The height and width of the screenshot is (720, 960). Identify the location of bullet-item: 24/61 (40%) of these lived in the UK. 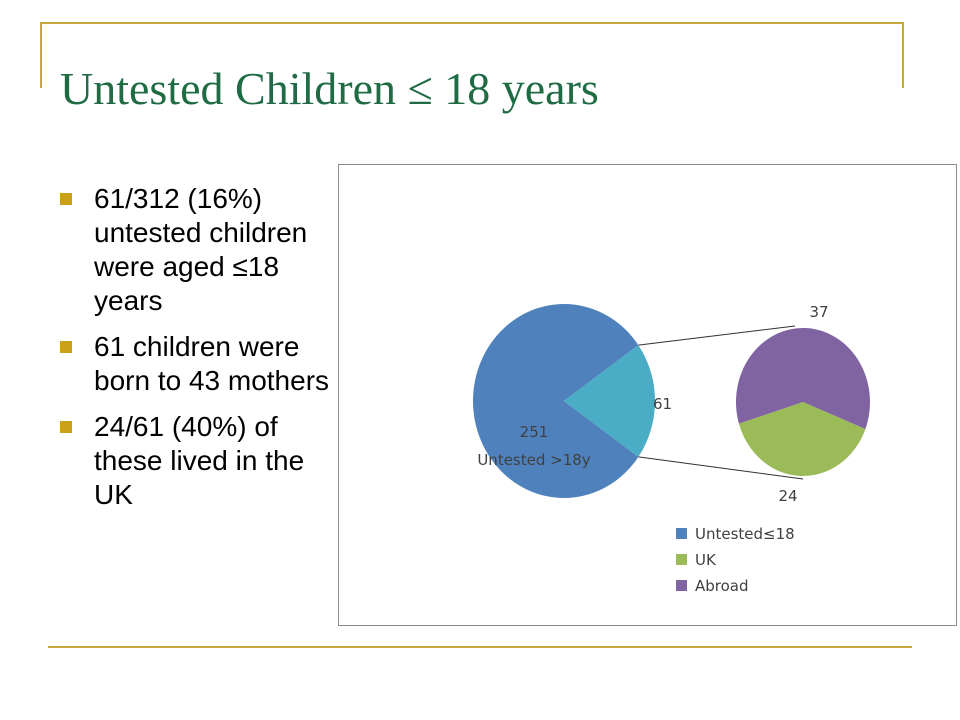
(196, 461).